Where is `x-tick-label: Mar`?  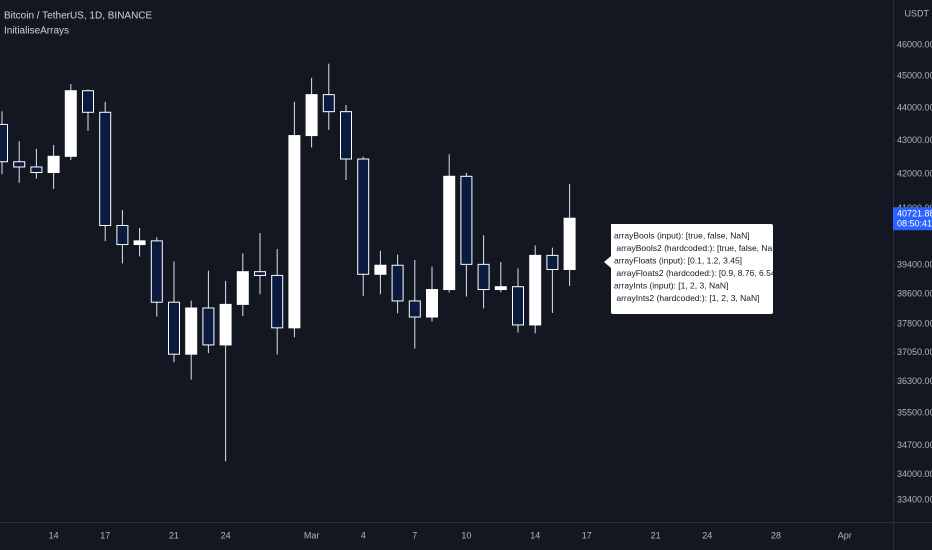 x-tick-label: Mar is located at coordinates (312, 535).